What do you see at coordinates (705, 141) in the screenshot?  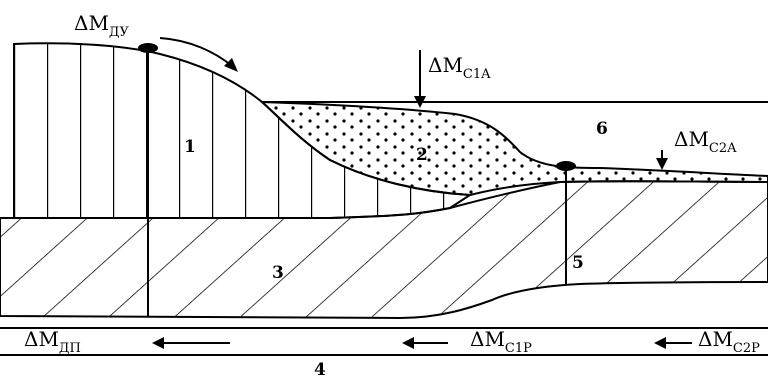 I see `flow-c2a-label: ΔMC2A` at bounding box center [705, 141].